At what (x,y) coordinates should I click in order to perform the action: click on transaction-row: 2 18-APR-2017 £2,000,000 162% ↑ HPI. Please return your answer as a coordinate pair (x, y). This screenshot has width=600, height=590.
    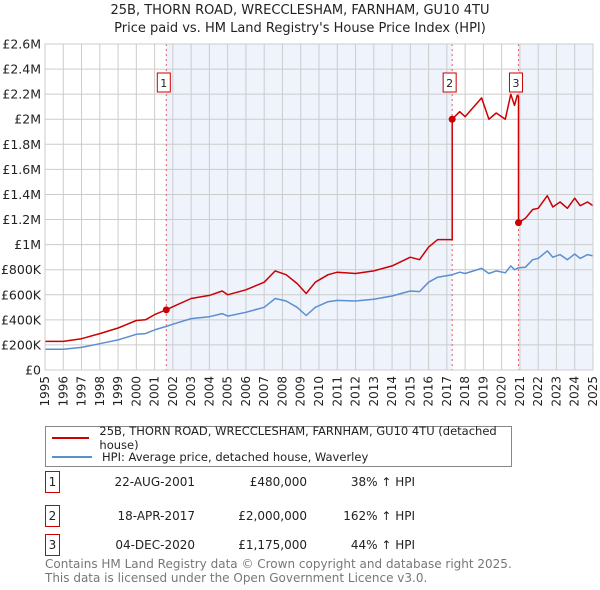
    Looking at the image, I should click on (245, 516).